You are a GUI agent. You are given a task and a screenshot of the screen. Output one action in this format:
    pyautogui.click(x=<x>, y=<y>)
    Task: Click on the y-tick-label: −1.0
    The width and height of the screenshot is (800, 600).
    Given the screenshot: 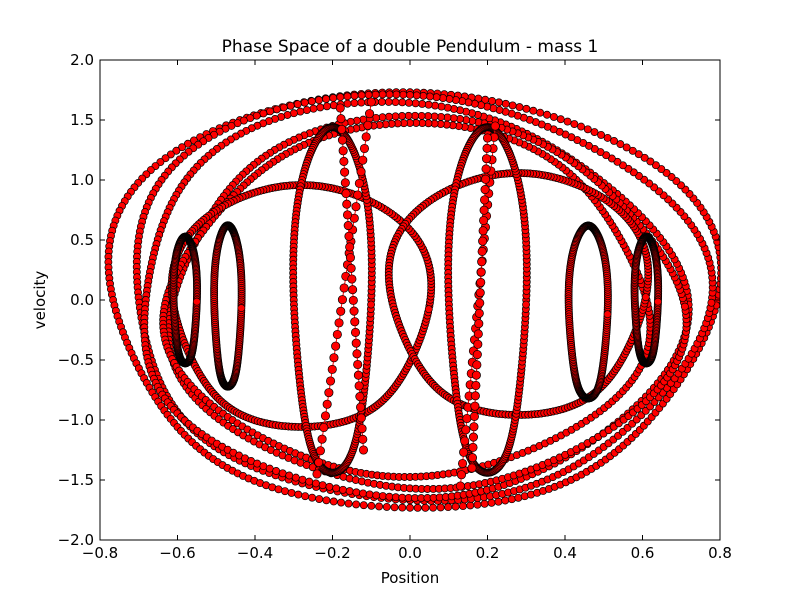 What is the action you would take?
    pyautogui.click(x=76, y=420)
    